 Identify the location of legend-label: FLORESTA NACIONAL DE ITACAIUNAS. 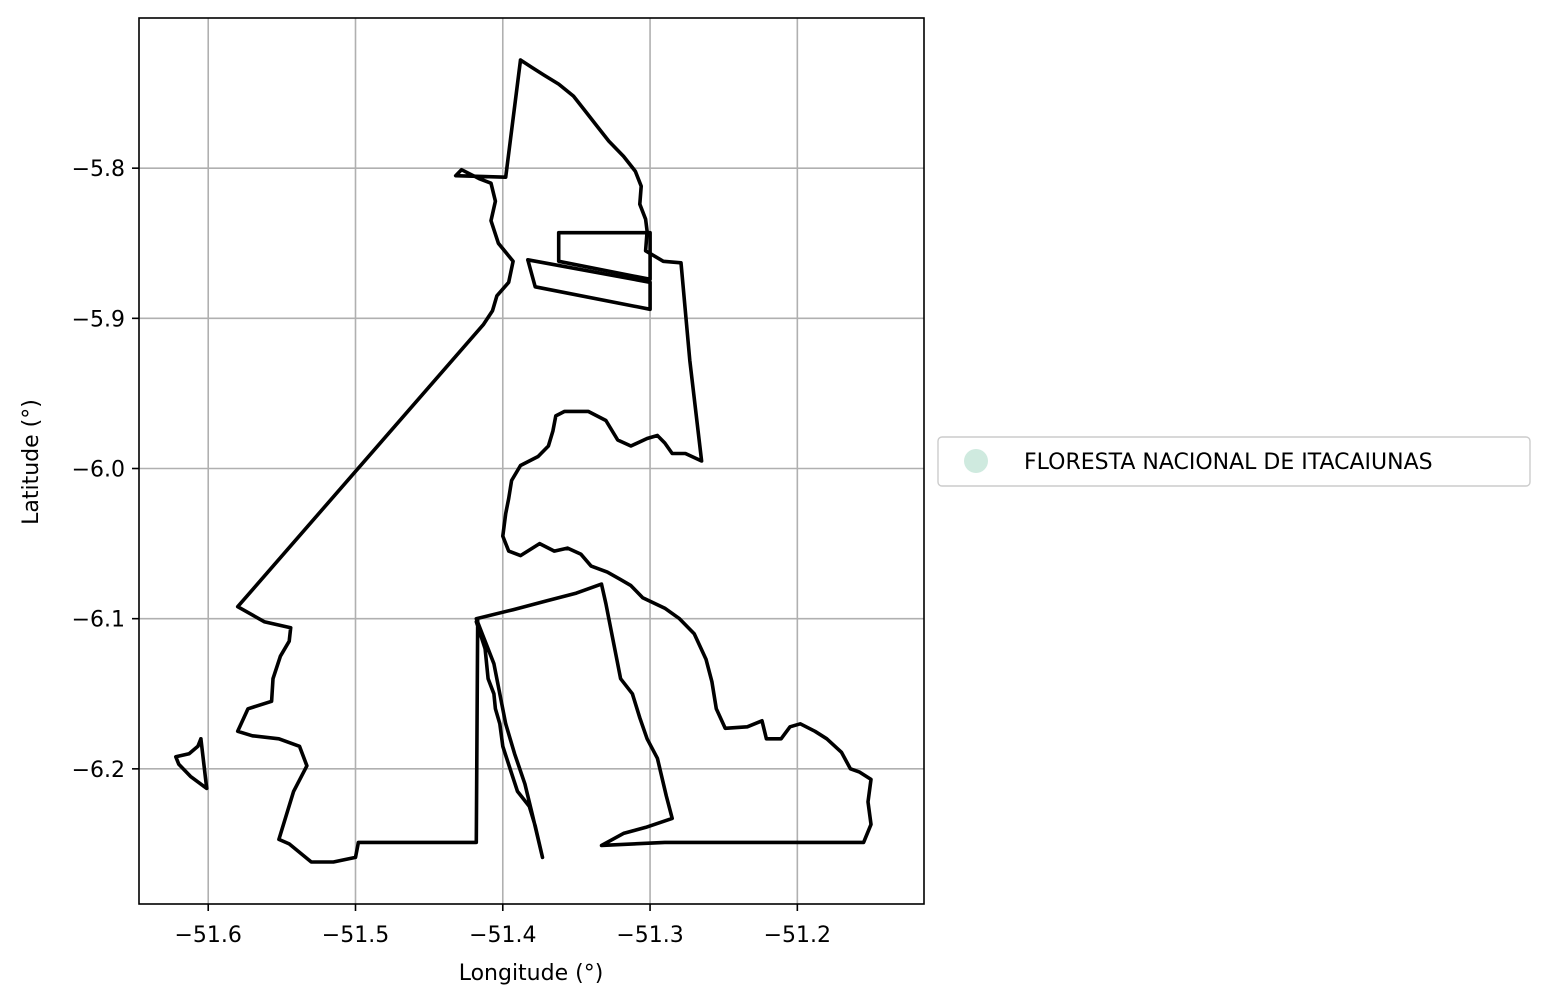
(1228, 462).